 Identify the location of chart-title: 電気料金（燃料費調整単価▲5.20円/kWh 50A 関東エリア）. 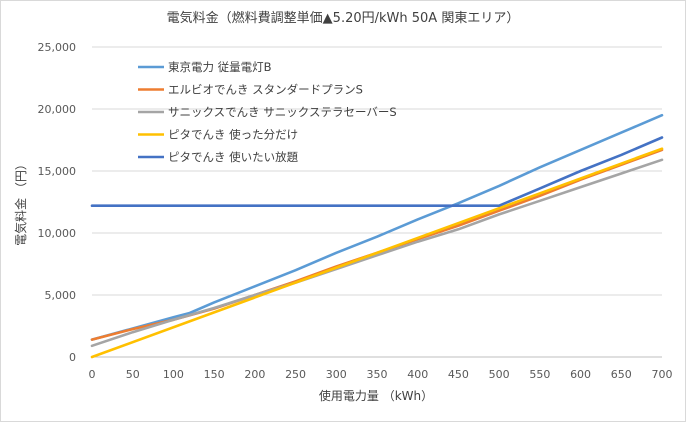
(343, 18).